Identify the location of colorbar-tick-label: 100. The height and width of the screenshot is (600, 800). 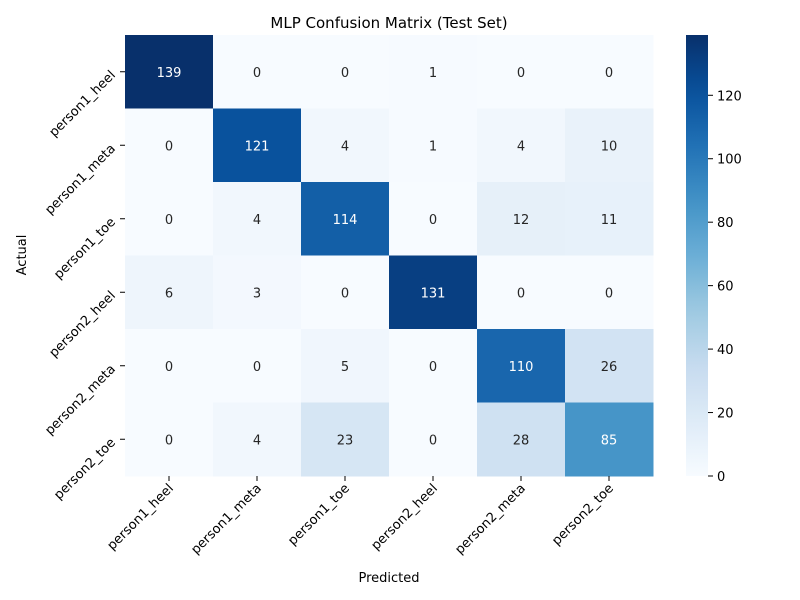
(729, 160).